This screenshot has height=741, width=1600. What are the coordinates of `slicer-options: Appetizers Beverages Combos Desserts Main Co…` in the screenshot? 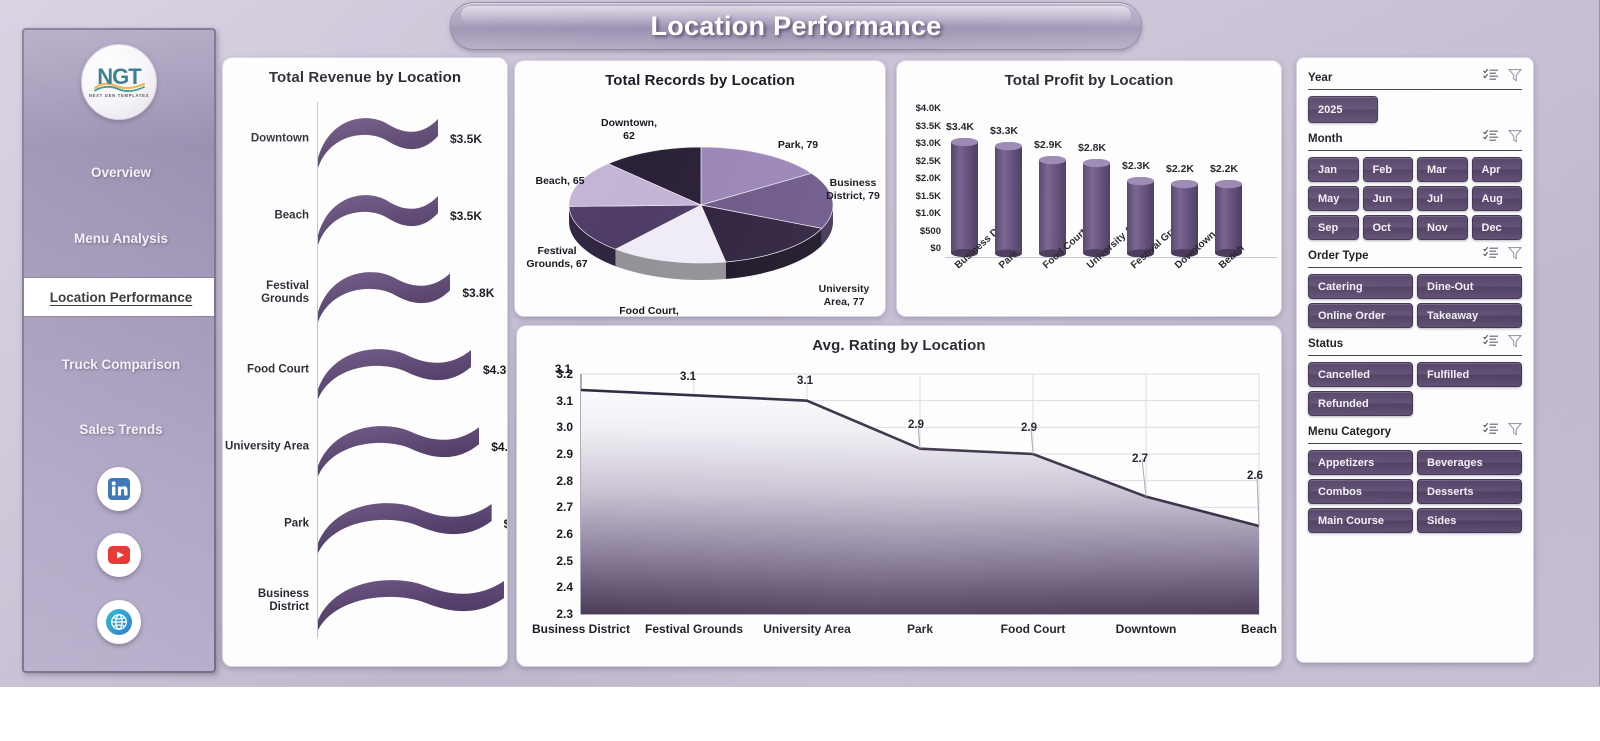 It's located at (1415, 491).